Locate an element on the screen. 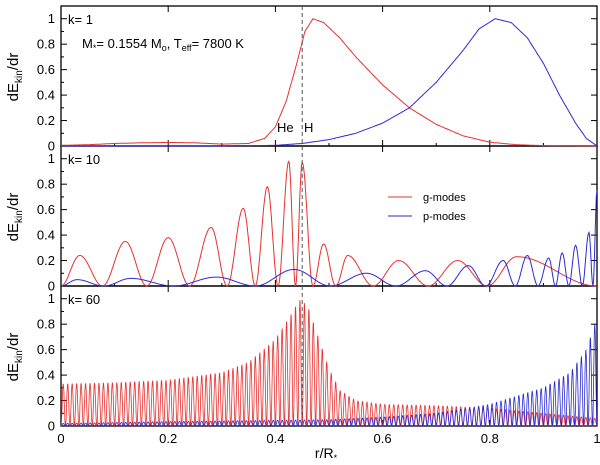 This screenshot has height=465, width=600. ylabel-bottom: dEkin/dr is located at coordinates (15, 357).